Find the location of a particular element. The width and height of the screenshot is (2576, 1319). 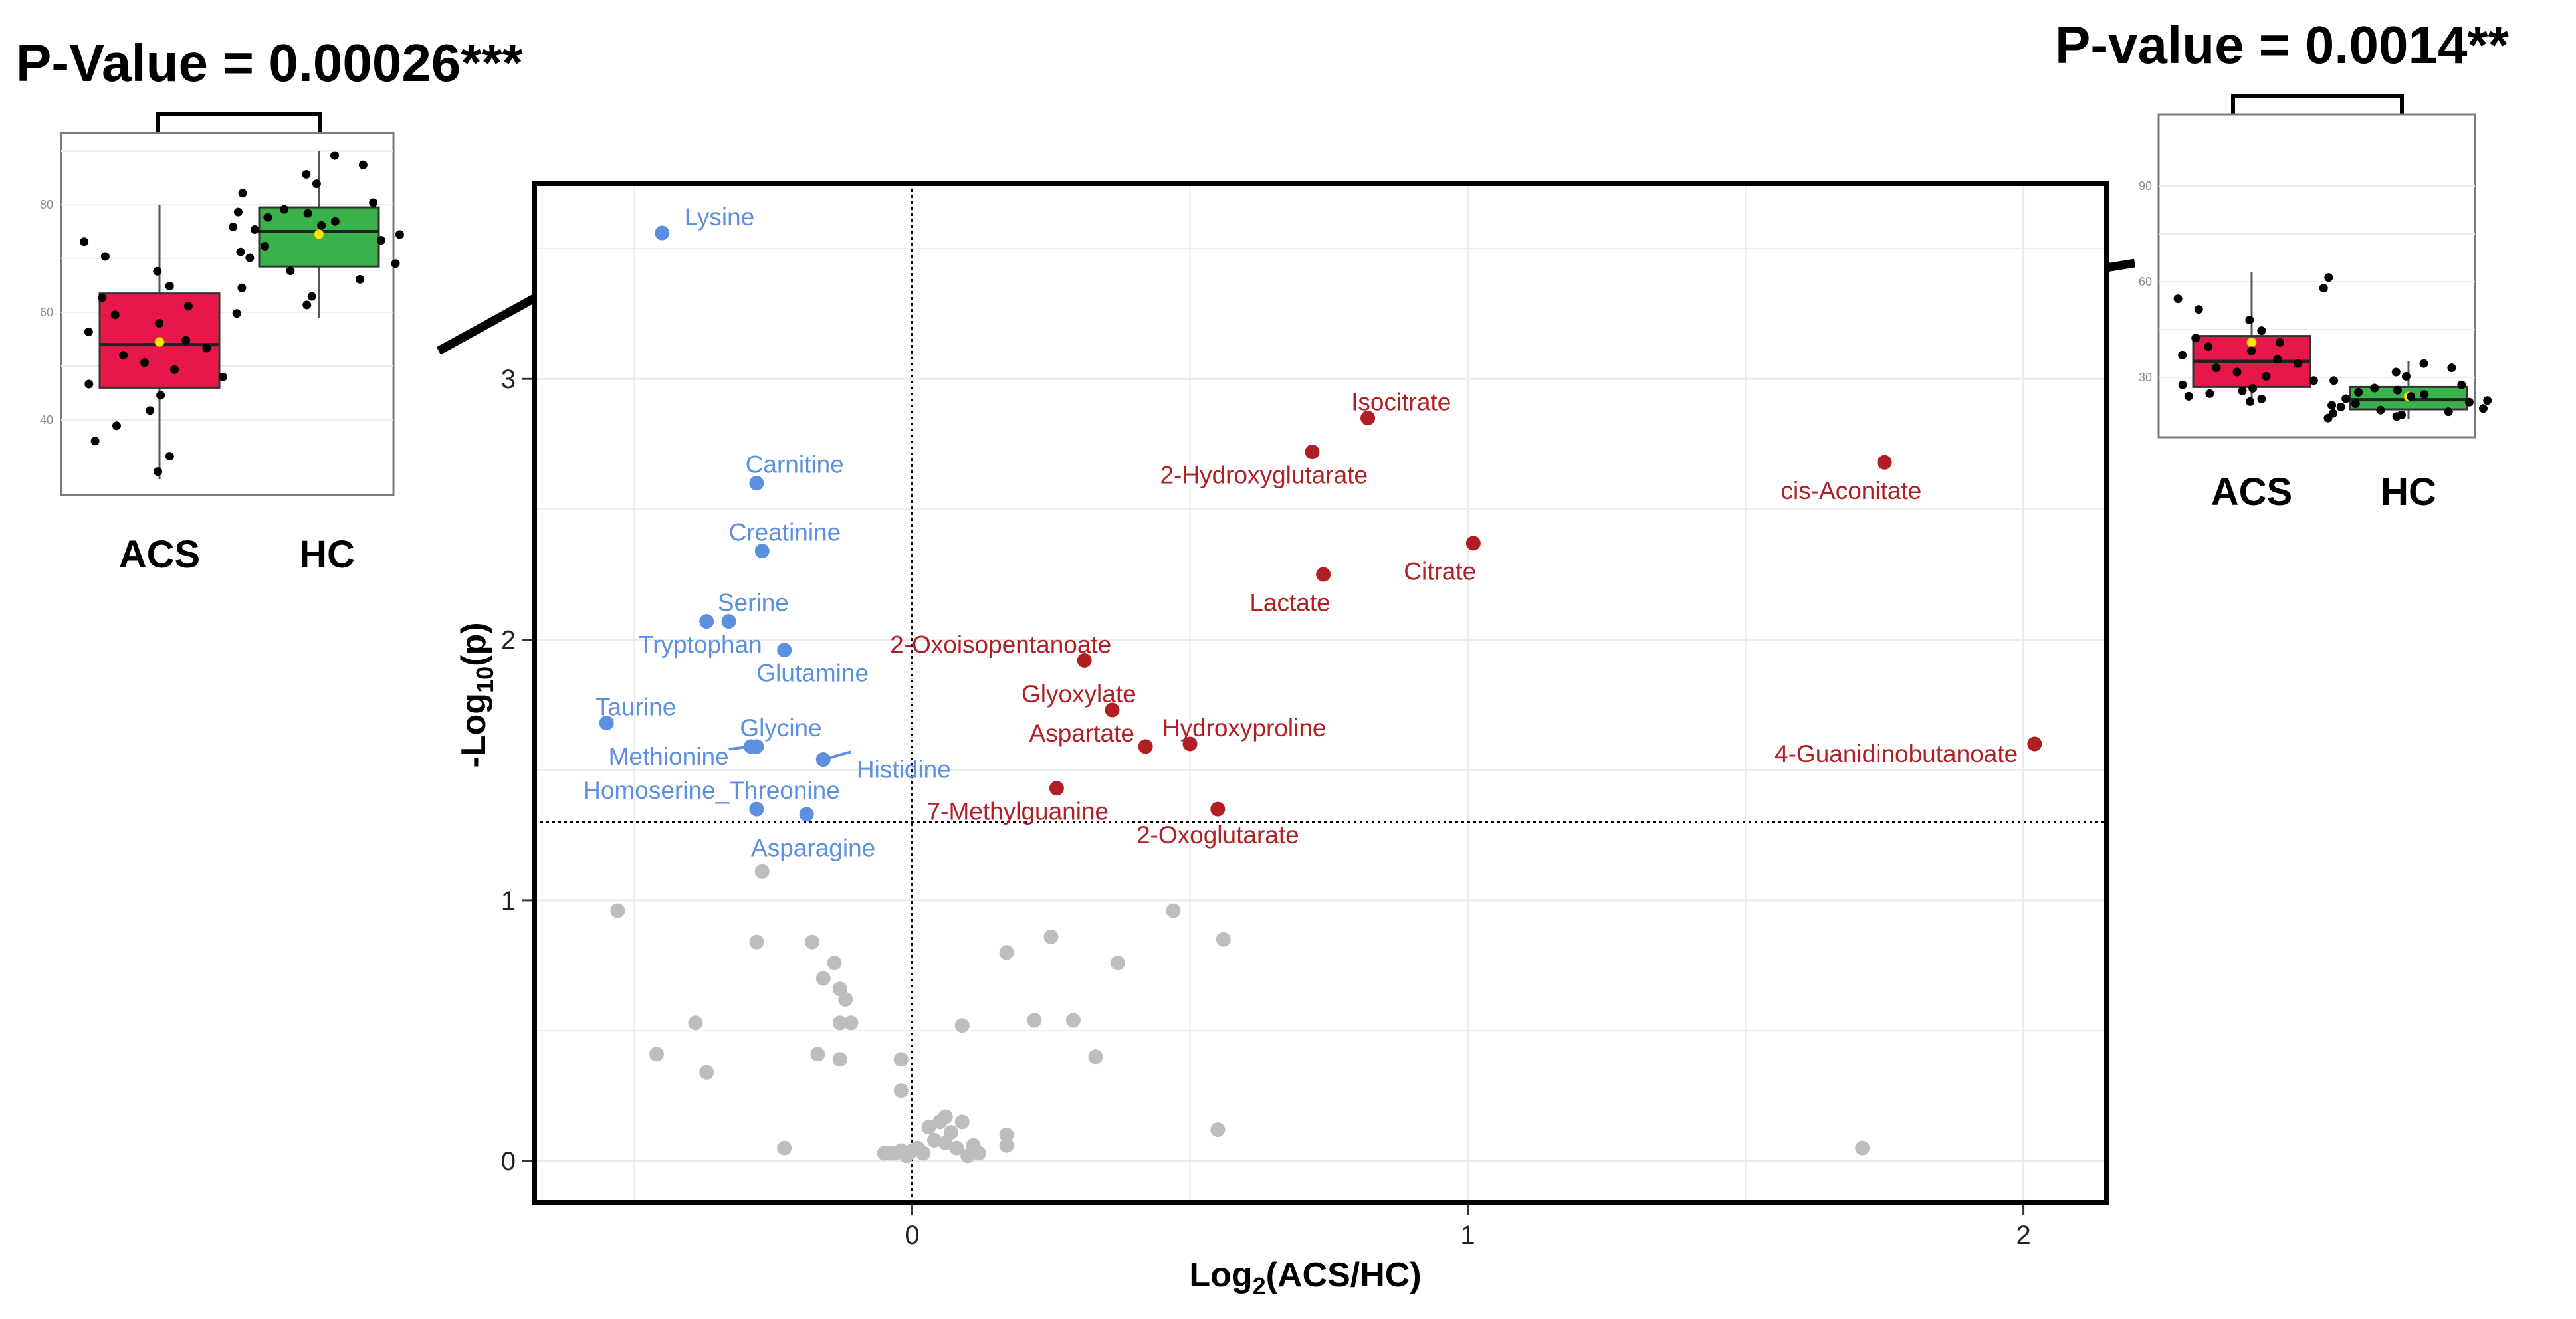

up-point-label: Lactate is located at coordinates (1289, 603).